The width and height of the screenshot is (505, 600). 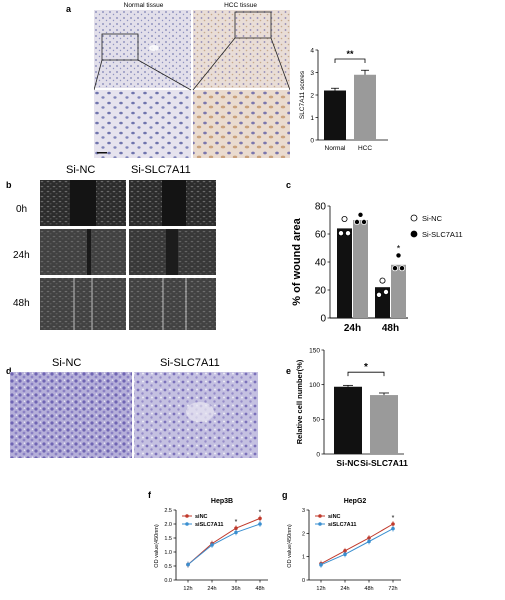 I want to click on panel-label-a: a, so click(x=69, y=9).